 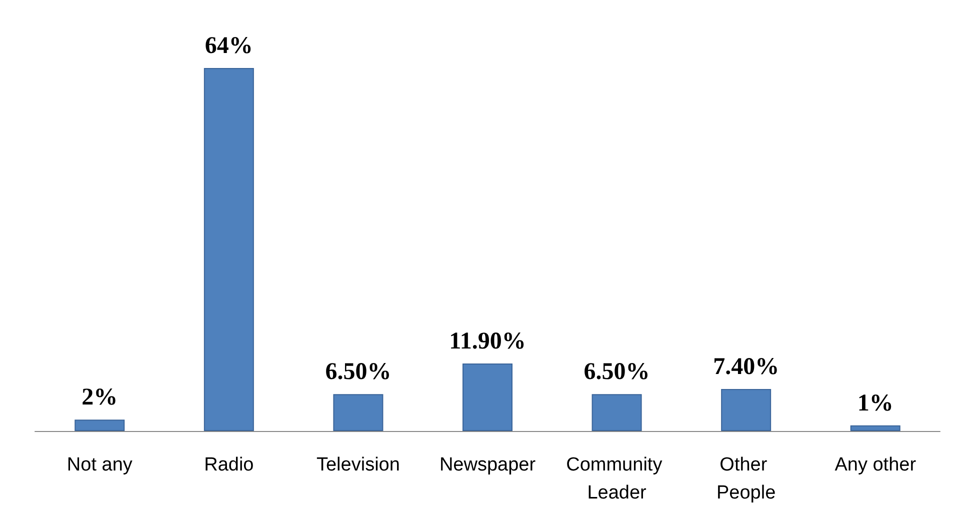 I want to click on data-label: 7.40%, so click(x=746, y=367).